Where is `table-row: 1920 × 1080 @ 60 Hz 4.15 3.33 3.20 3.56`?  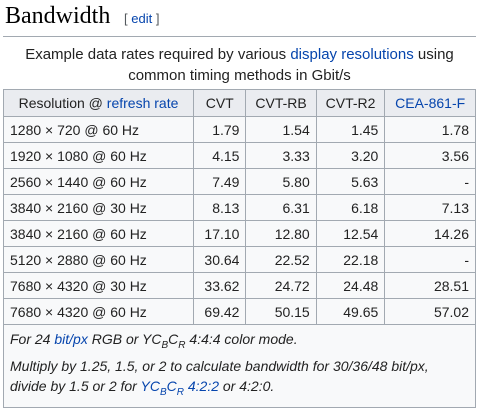
table-row: 1920 × 1080 @ 60 Hz 4.15 3.33 3.20 3.56 is located at coordinates (239, 155).